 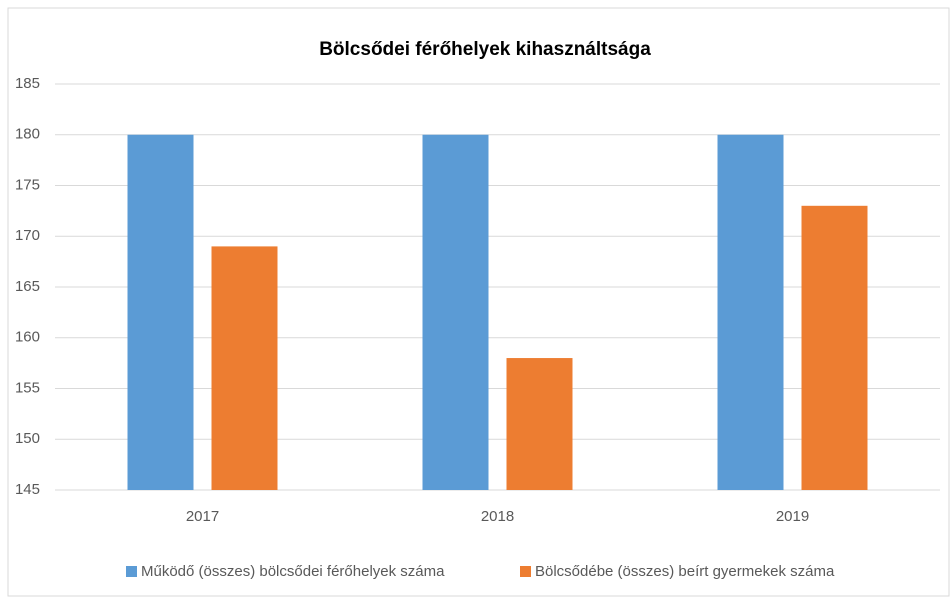 I want to click on y-tick-label: 175, so click(x=27, y=184).